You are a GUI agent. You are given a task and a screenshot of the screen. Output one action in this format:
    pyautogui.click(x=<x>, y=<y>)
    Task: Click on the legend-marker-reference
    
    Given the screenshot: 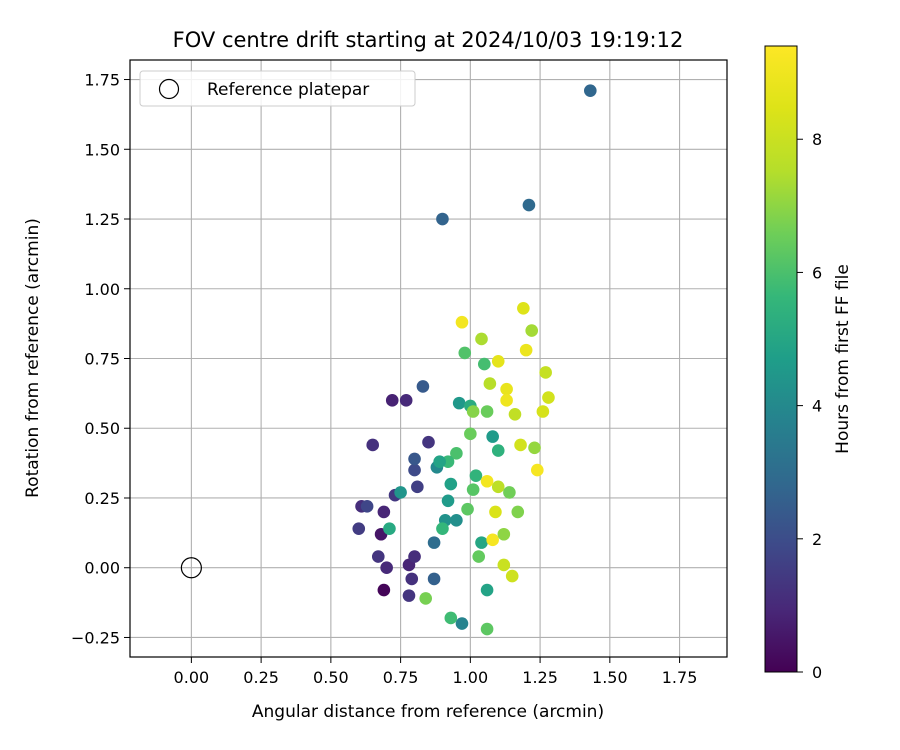 What is the action you would take?
    pyautogui.click(x=169, y=89)
    